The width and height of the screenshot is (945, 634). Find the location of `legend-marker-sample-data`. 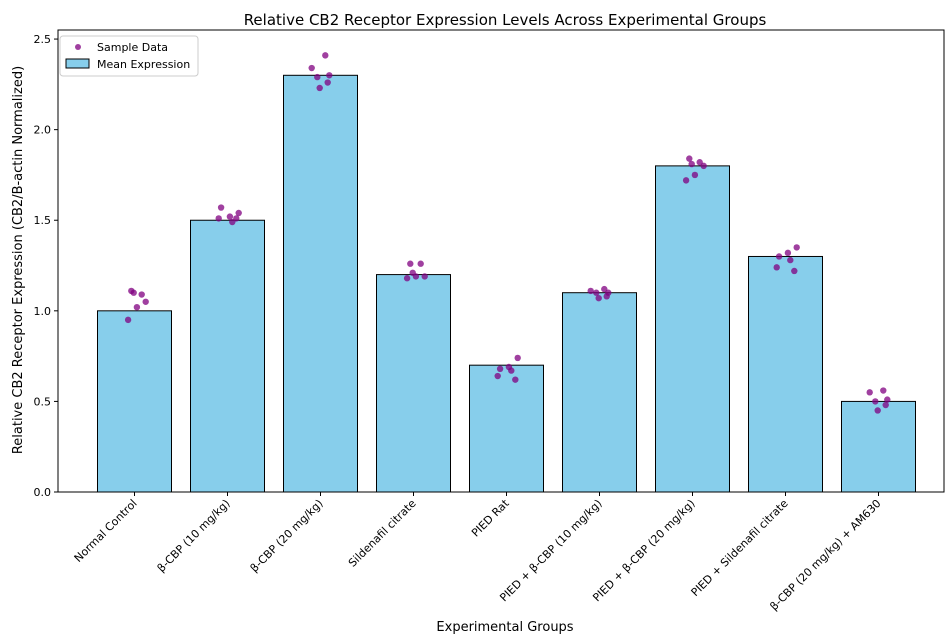

legend-marker-sample-data is located at coordinates (78, 47).